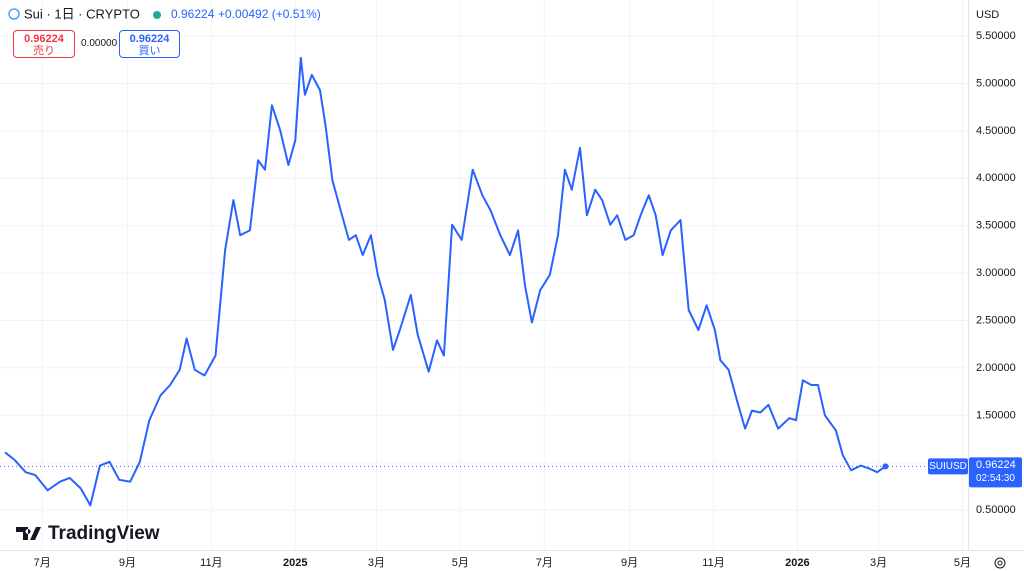 The width and height of the screenshot is (1024, 571). I want to click on y-tick-label: 3.00000, so click(996, 273).